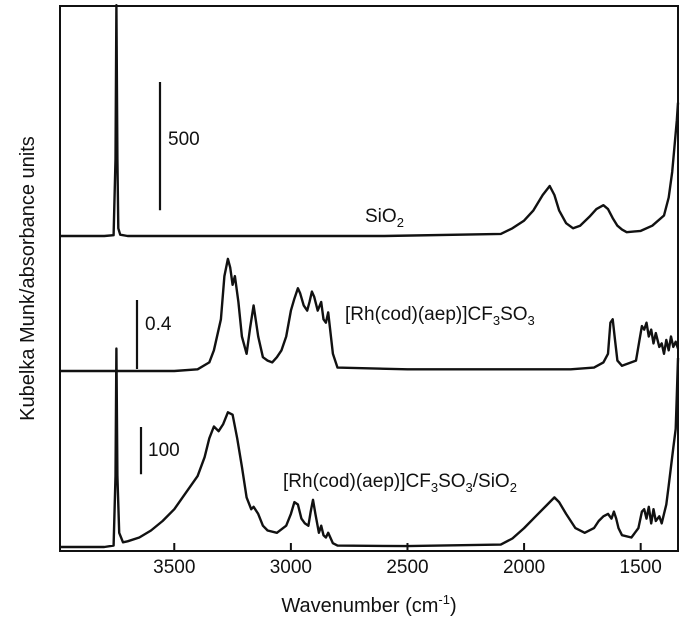 The width and height of the screenshot is (680, 622). What do you see at coordinates (359, 606) in the screenshot?
I see `x-axis-label-main: Wavenumber (cm` at bounding box center [359, 606].